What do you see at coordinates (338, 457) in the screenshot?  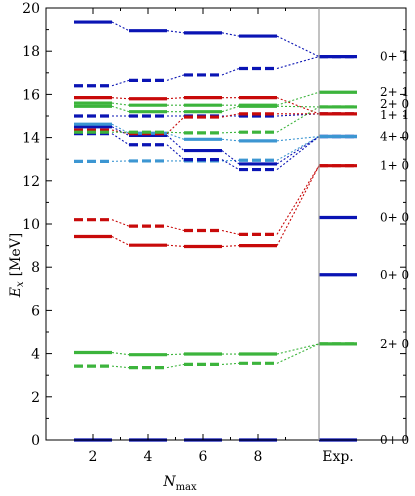 I see `x-tick-label: Exp.` at bounding box center [338, 457].